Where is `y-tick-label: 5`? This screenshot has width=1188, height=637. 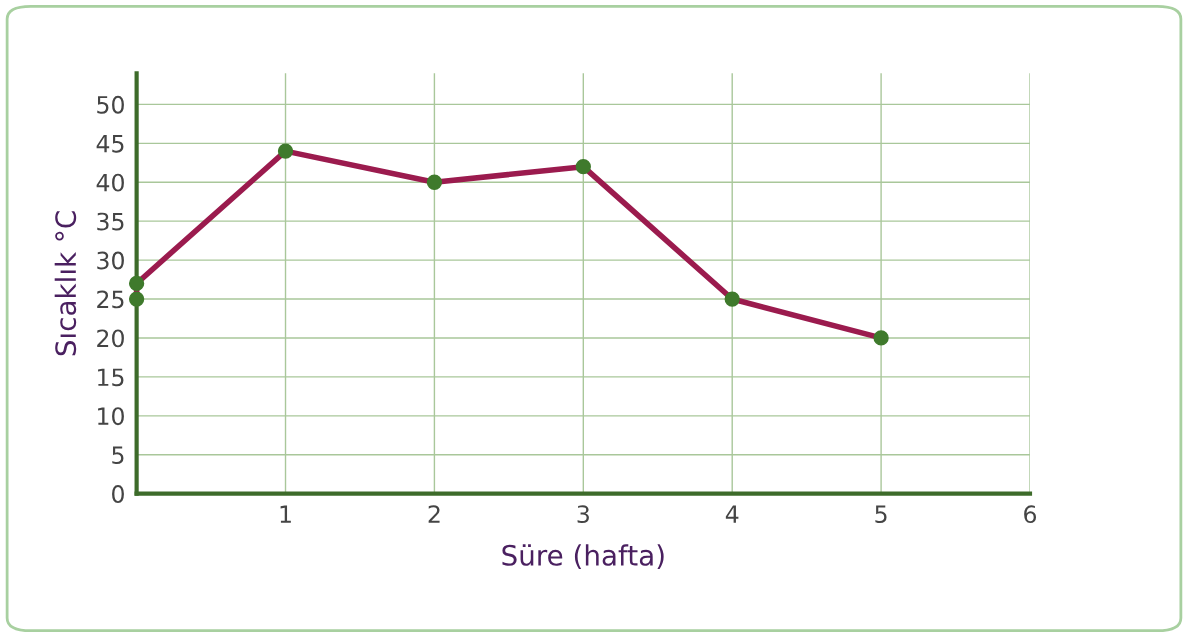 y-tick-label: 5 is located at coordinates (118, 455).